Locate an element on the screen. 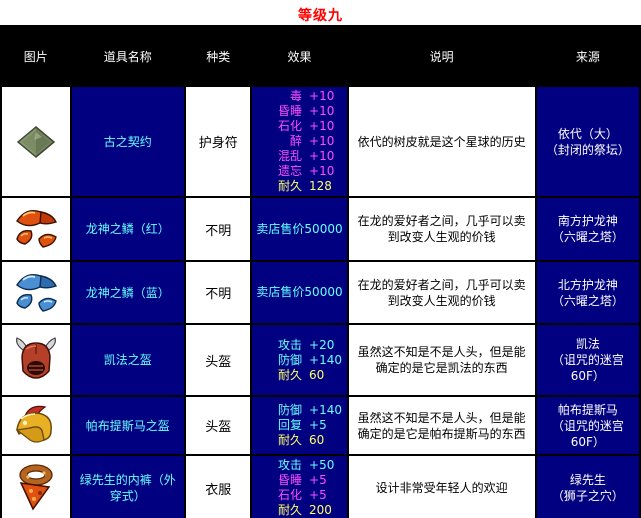 This screenshot has width=641, height=518. item-effects: 毒 +10 昏睡 +10 石化 +10 醉 +10 is located at coordinates (299, 141).